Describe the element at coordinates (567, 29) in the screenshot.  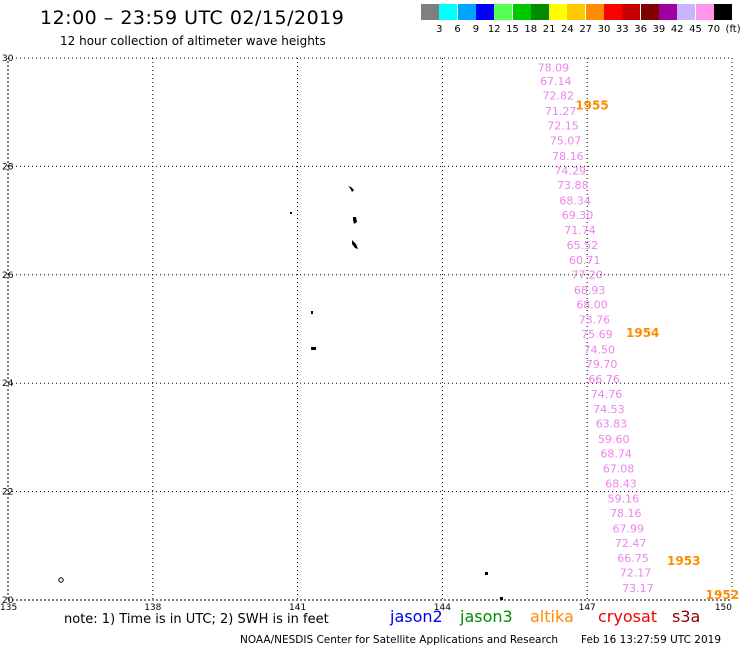
I see `scale-label: 24` at that location.